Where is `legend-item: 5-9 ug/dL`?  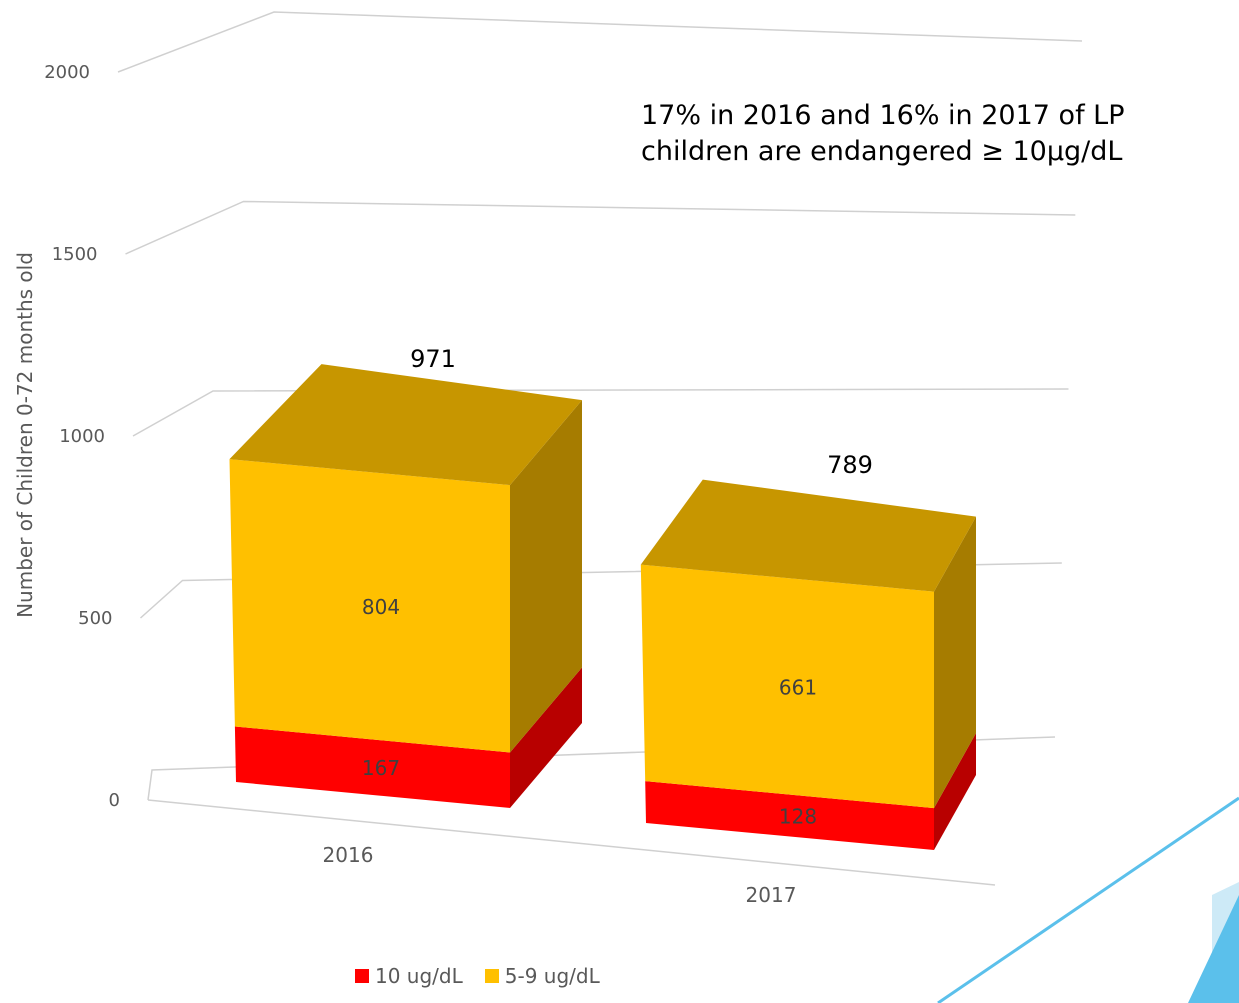
legend-item: 5-9 ug/dL is located at coordinates (542, 976).